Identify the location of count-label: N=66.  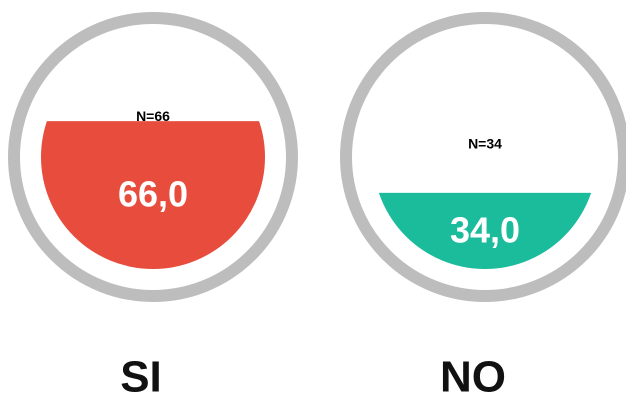
(153, 116).